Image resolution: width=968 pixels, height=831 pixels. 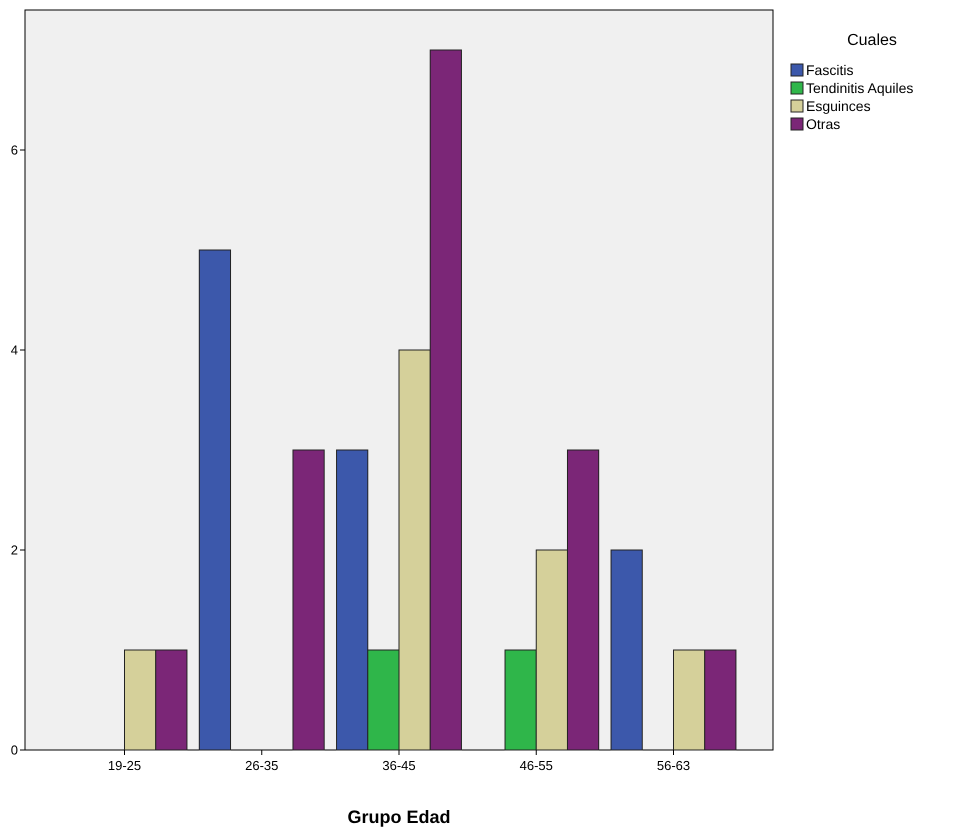 What do you see at coordinates (14, 550) in the screenshot?
I see `y-tick-label: 2` at bounding box center [14, 550].